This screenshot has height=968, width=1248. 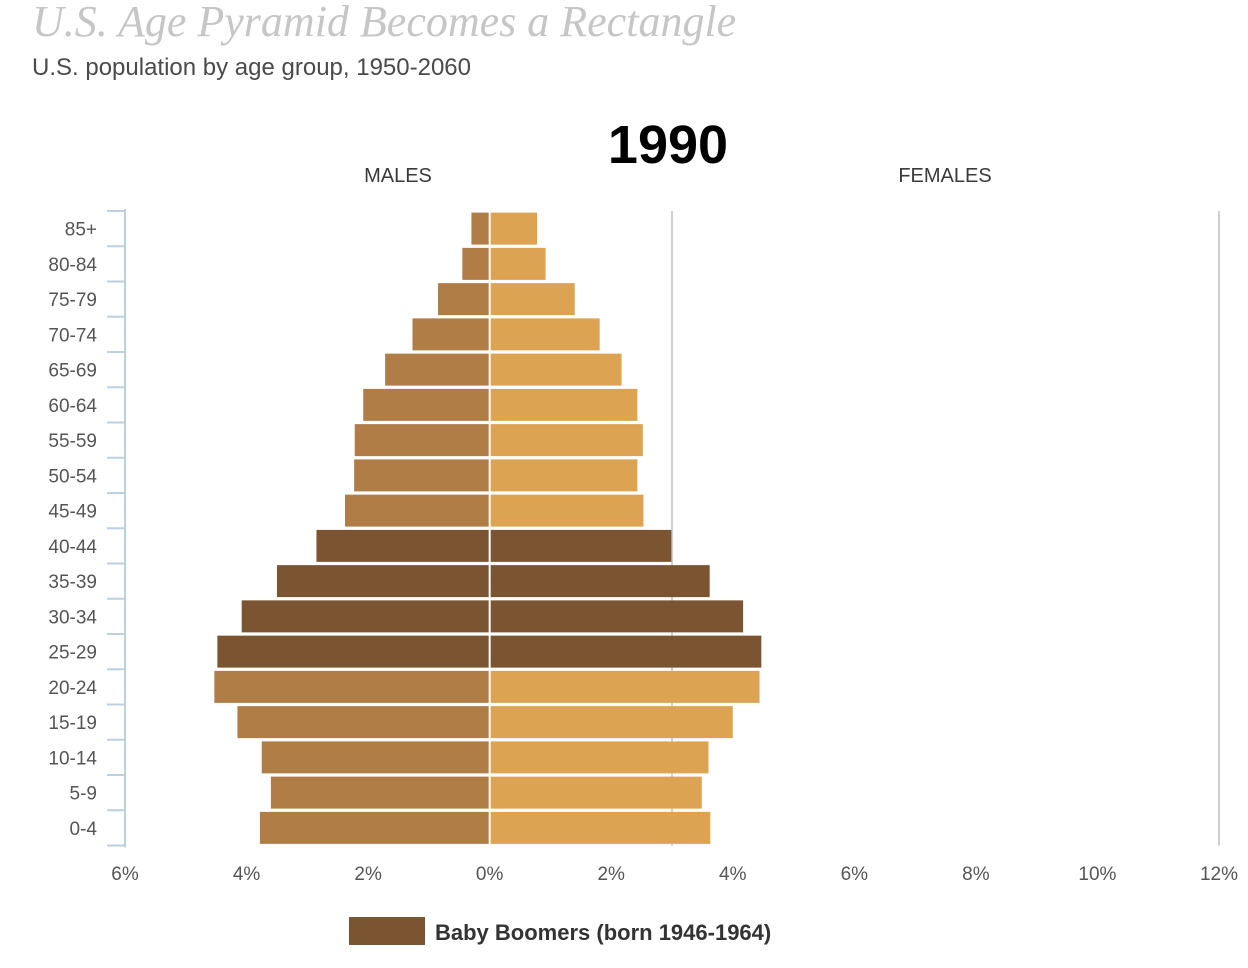 I want to click on legend: Baby Boomers (born 1946-1964), so click(x=560, y=931).